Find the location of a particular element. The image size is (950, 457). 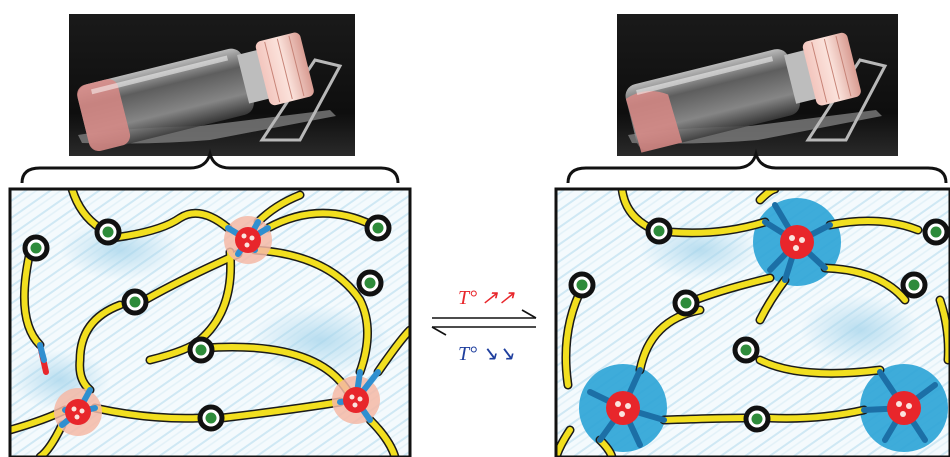

equilibrium-arrows is located at coordinates (484, 322).